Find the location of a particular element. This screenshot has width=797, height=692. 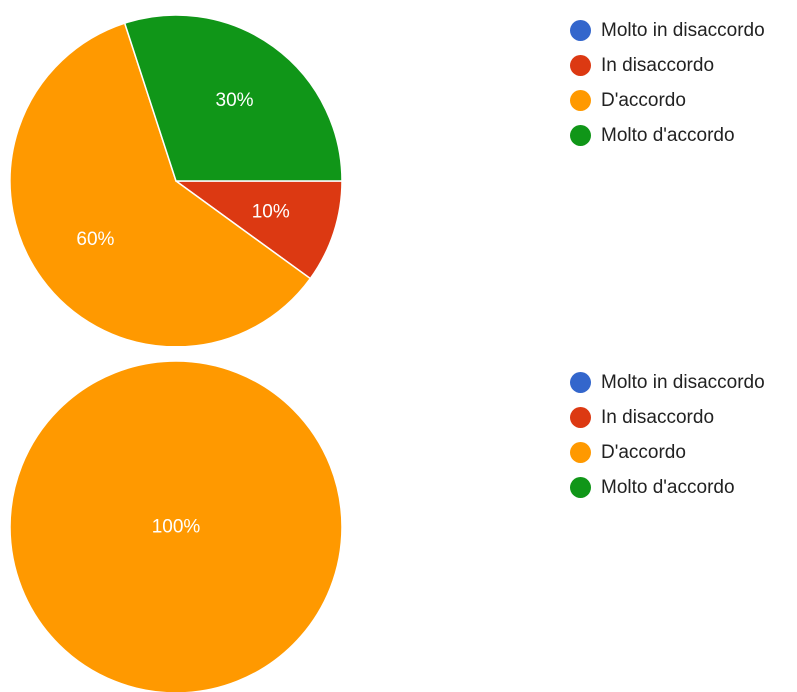

data-label-d-accordo: 100% is located at coordinates (176, 527).